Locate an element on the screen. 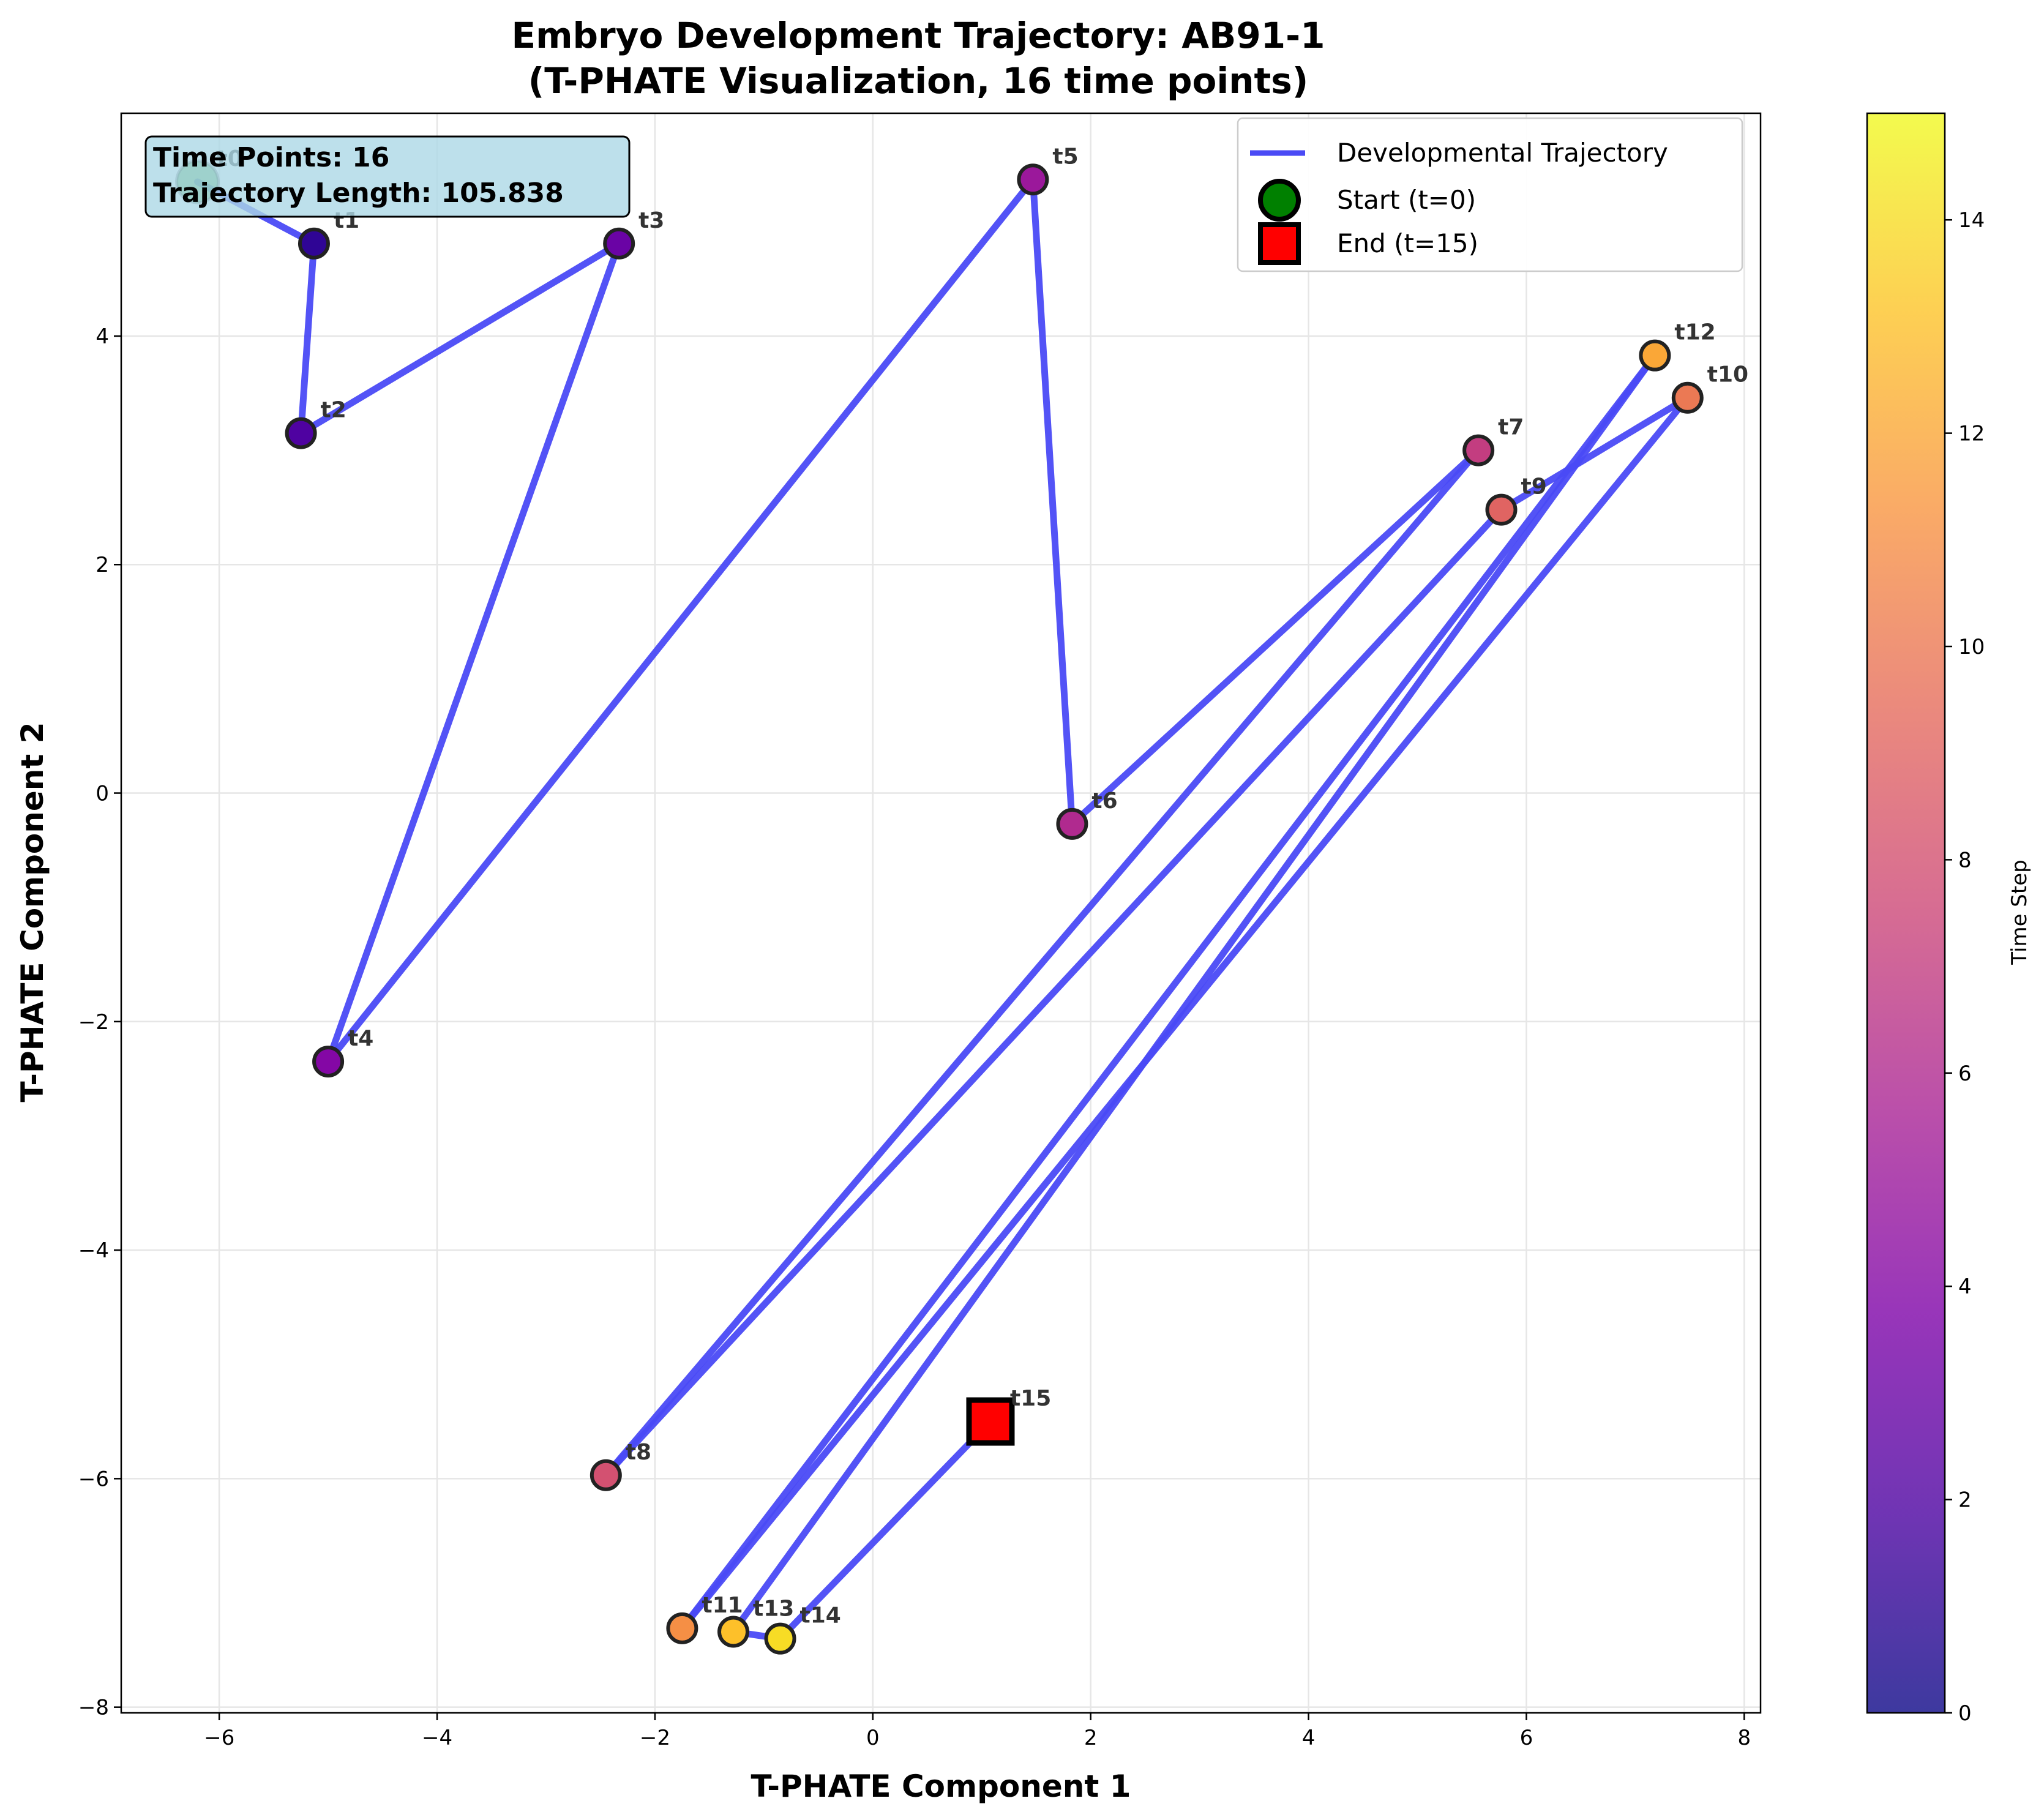 This screenshot has height=1820, width=2044. x-tick-label: 0 is located at coordinates (873, 1738).